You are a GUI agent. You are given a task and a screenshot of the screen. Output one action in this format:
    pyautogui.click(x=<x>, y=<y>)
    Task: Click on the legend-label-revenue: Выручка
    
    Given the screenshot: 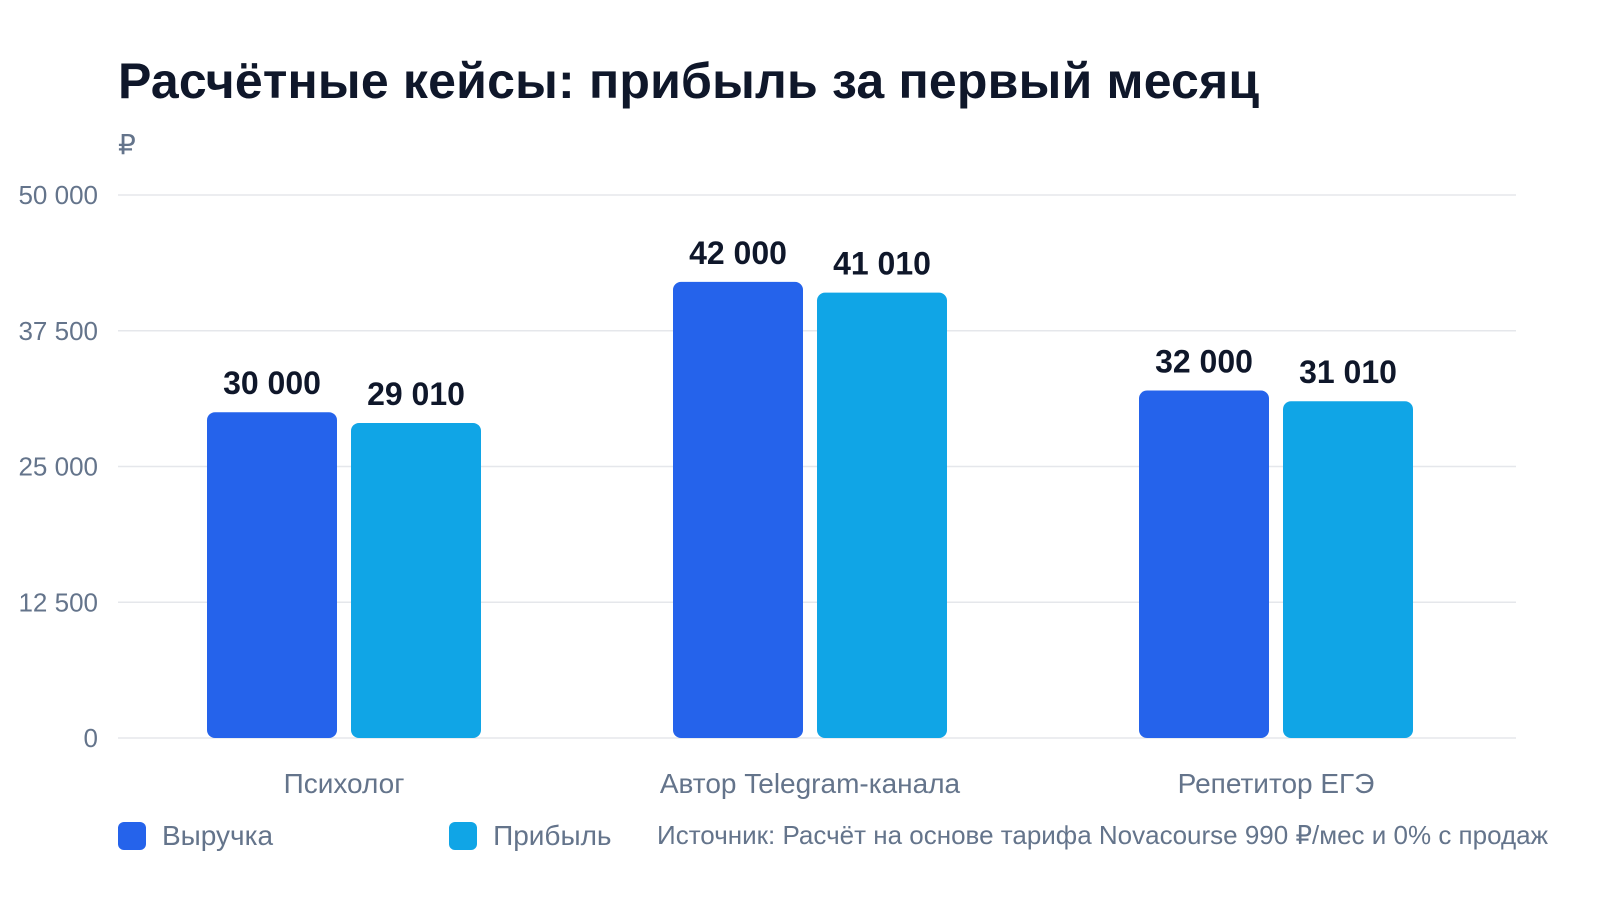 What is the action you would take?
    pyautogui.click(x=218, y=835)
    